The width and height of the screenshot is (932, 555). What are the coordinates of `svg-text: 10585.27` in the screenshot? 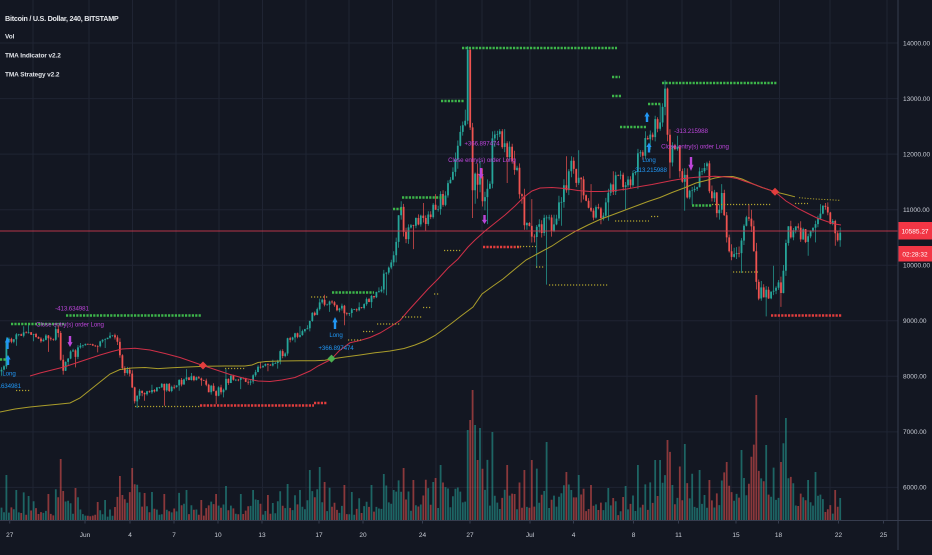 It's located at (914, 232).